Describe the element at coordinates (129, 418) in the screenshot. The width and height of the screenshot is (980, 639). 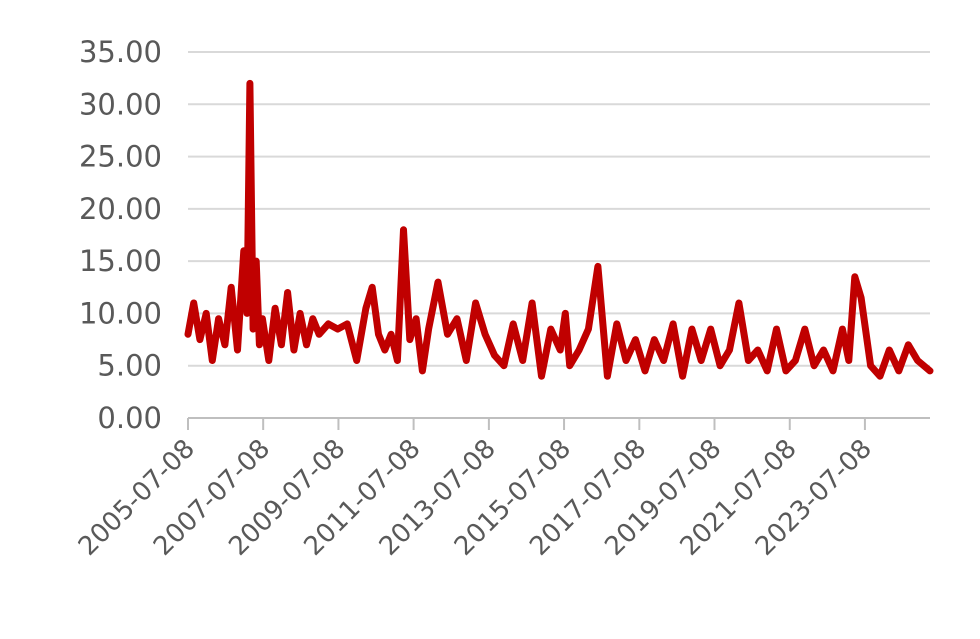
I see `y-tick-label: 0.00` at that location.